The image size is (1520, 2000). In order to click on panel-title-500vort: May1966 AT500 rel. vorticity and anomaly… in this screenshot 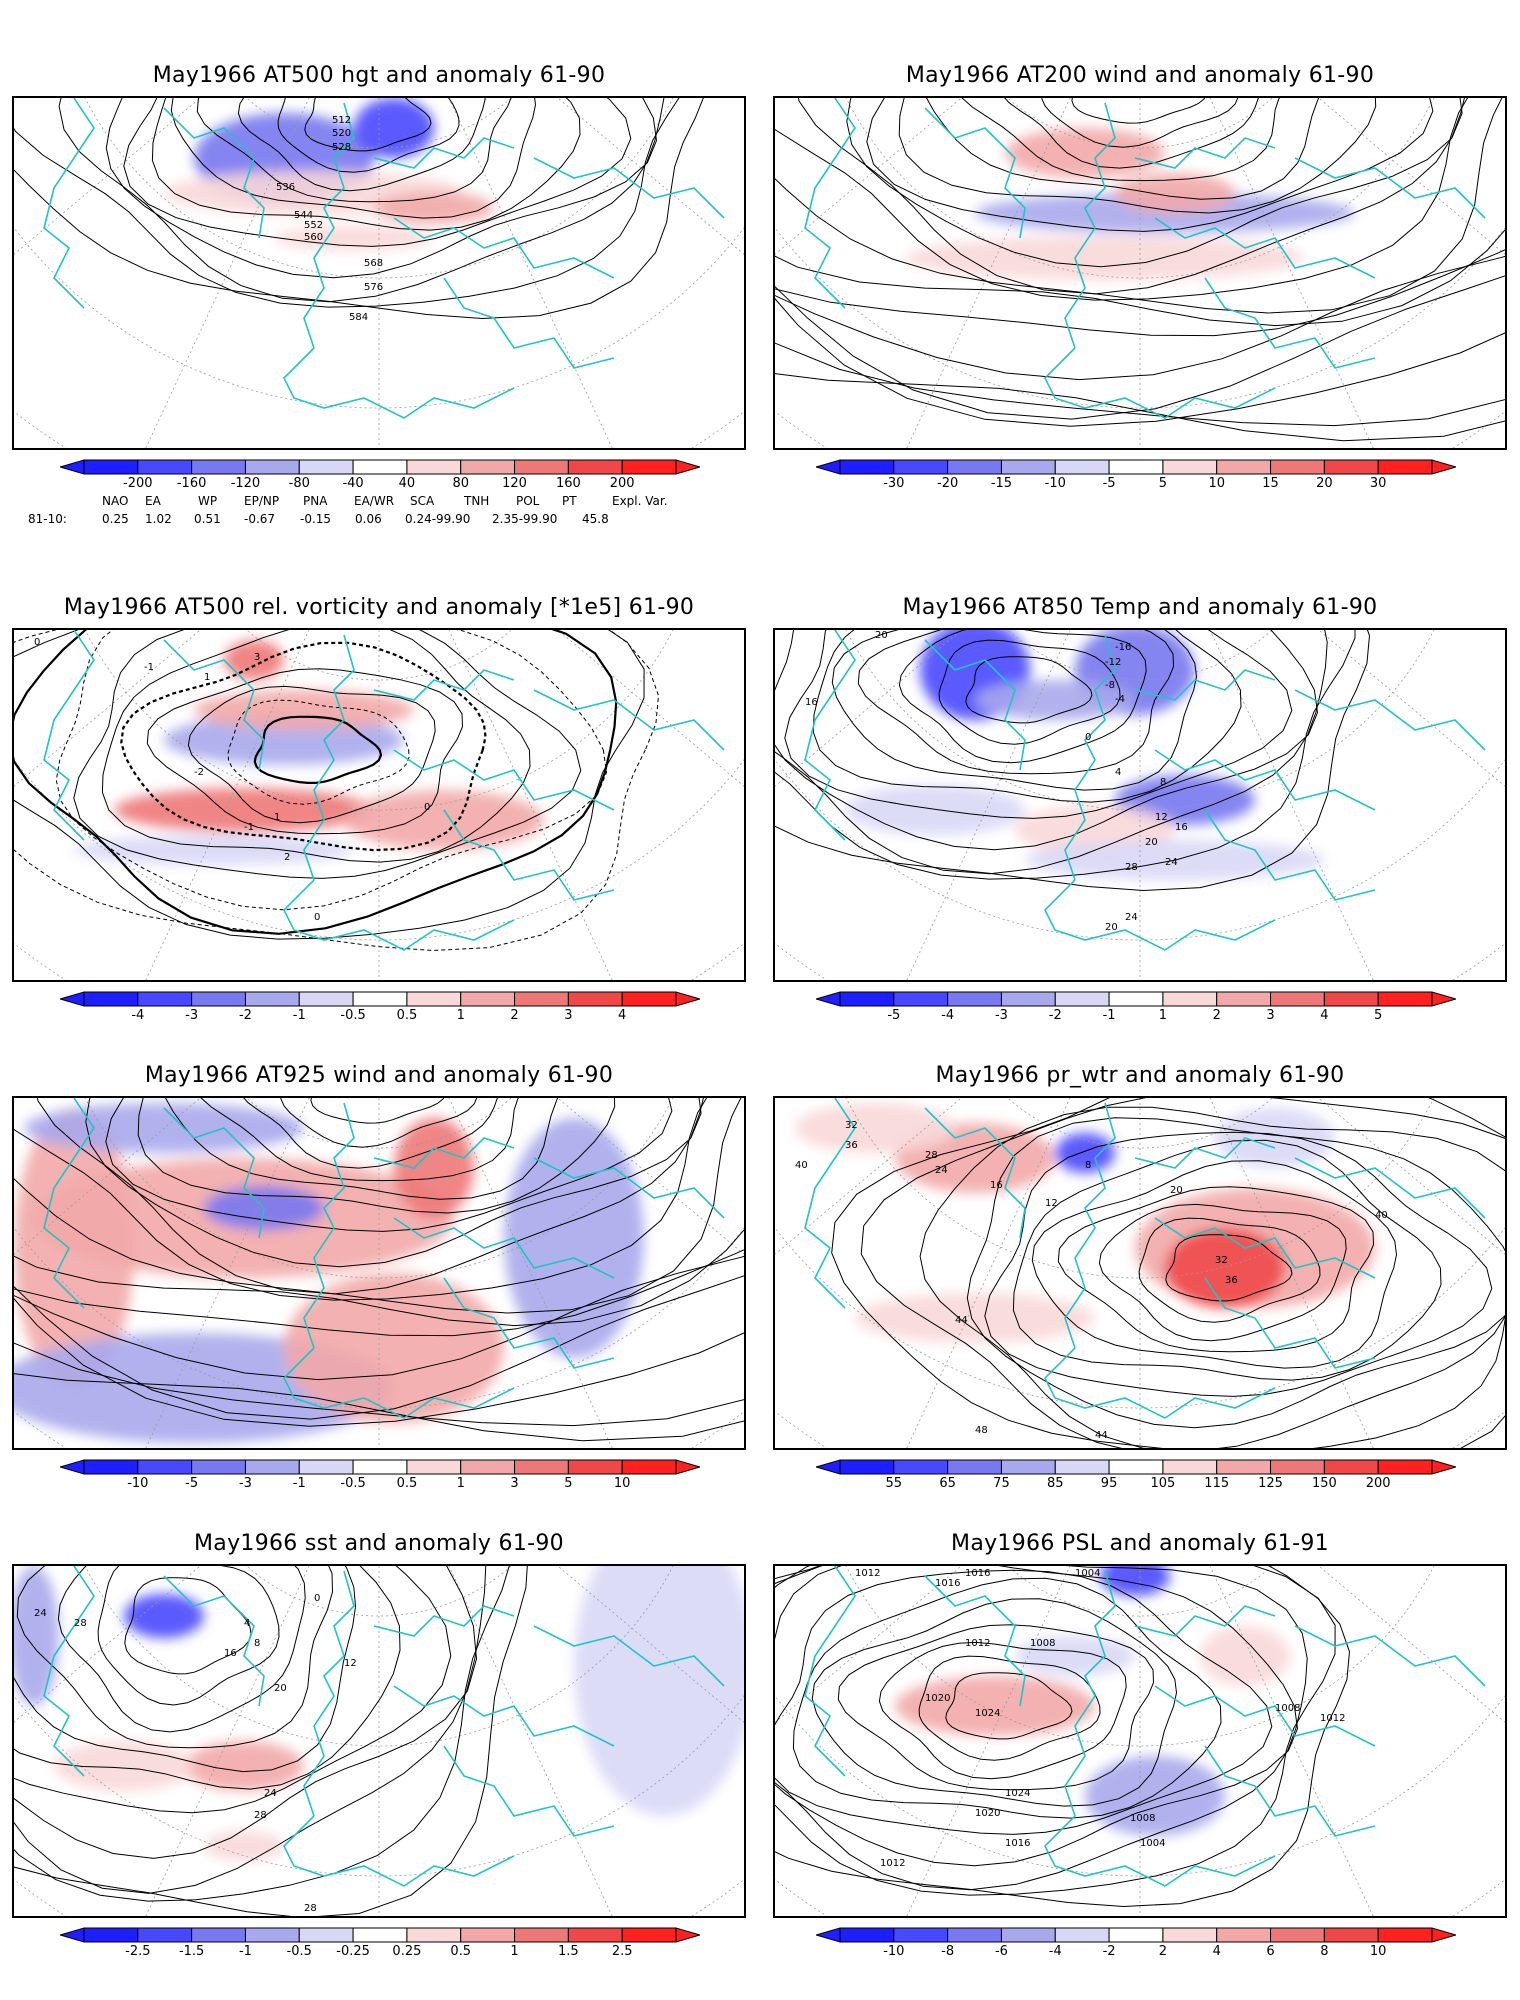, I will do `click(379, 607)`.